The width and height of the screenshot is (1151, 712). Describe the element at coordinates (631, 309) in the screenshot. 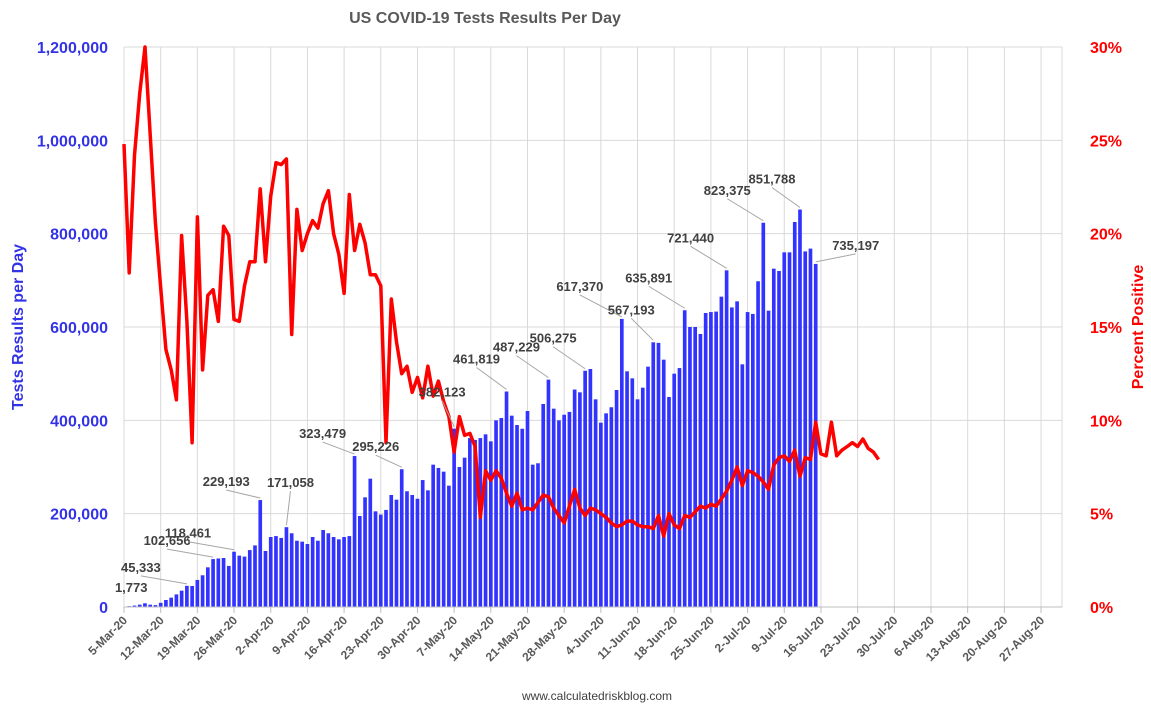

I see `data-label: 567,193` at that location.